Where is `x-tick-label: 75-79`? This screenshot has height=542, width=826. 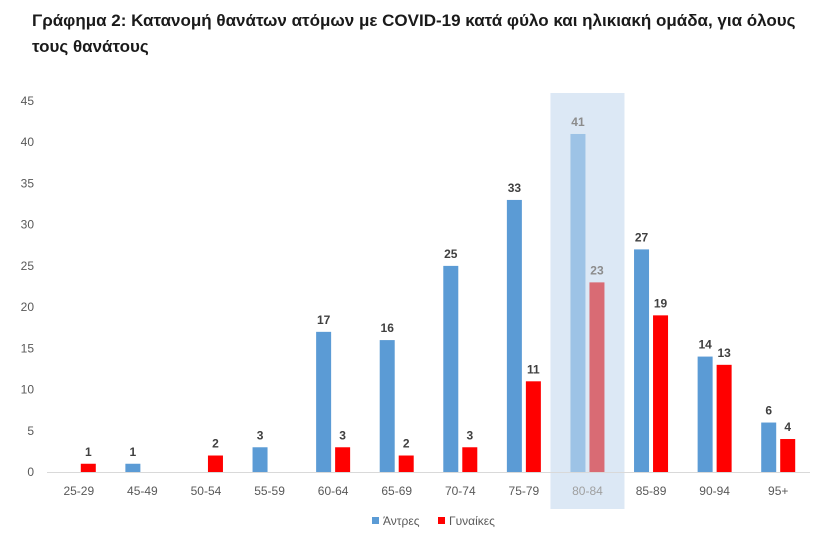 x-tick-label: 75-79 is located at coordinates (524, 491).